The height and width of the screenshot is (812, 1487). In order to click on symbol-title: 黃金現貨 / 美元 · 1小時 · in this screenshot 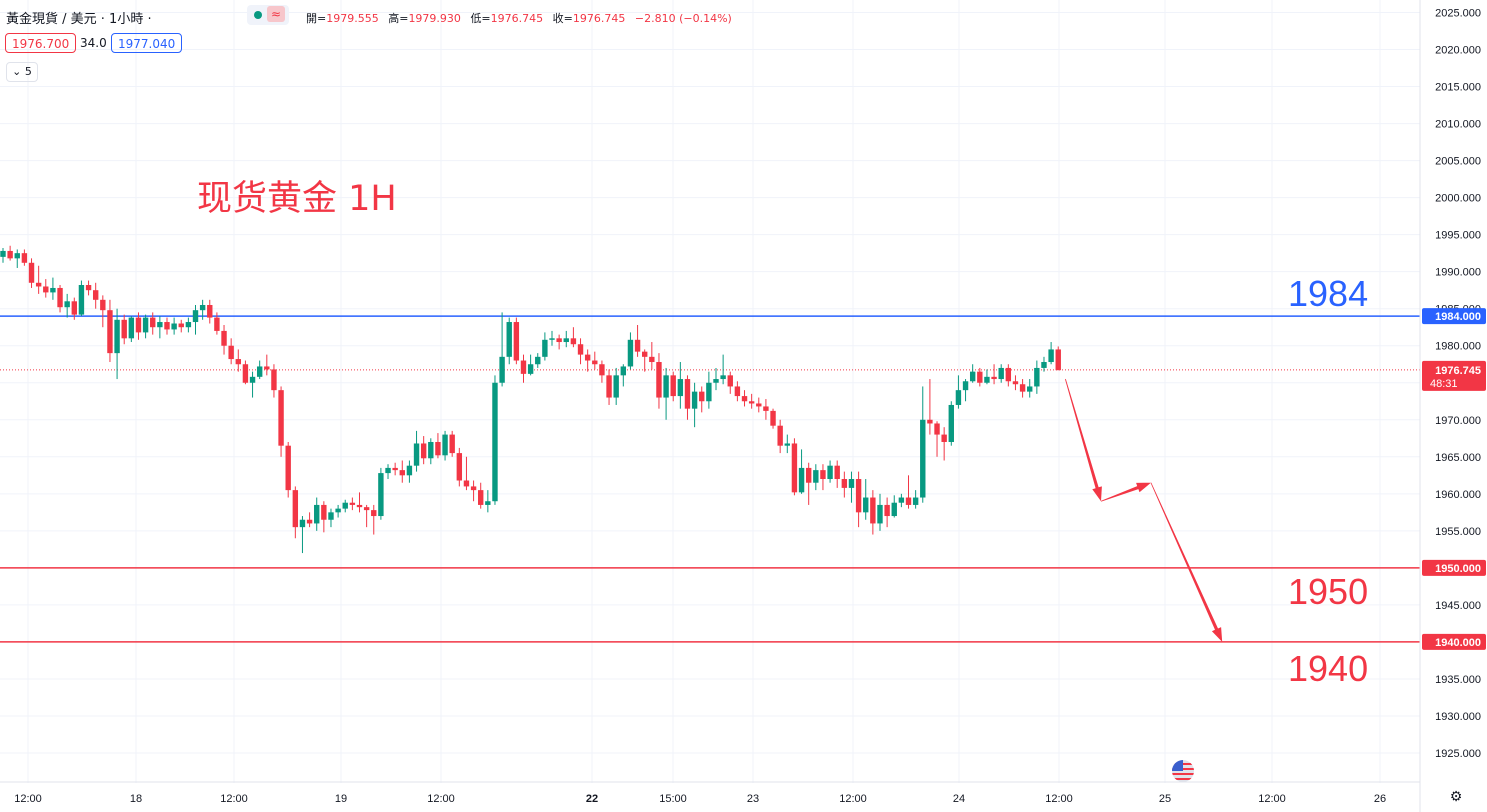, I will do `click(79, 19)`.